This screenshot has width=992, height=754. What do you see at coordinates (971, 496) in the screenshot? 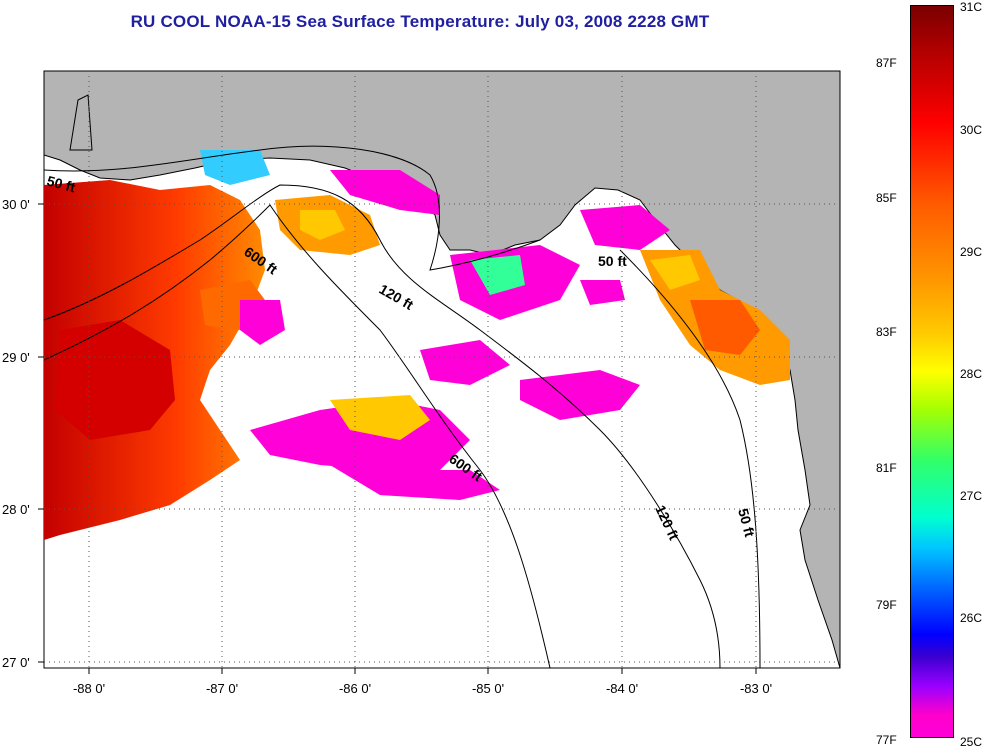
I see `colorbar-c-label: 27C` at bounding box center [971, 496].